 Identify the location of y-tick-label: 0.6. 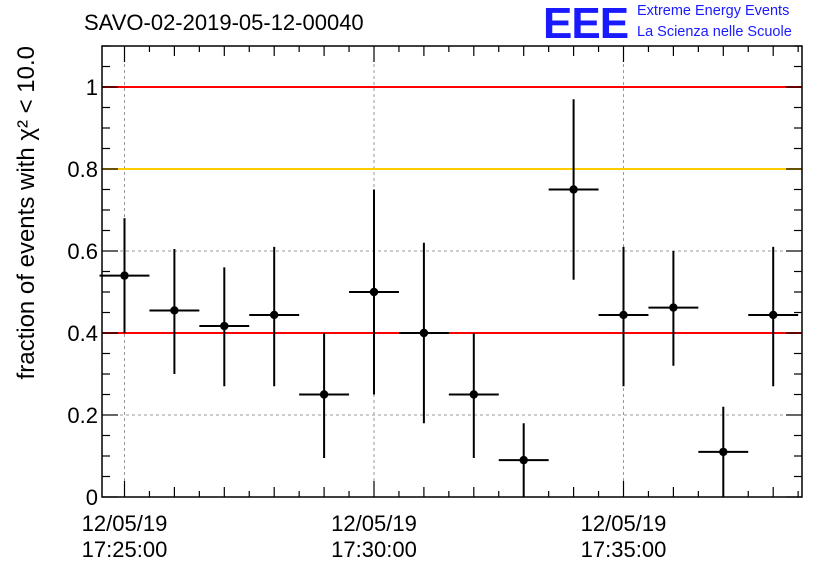
(82, 251).